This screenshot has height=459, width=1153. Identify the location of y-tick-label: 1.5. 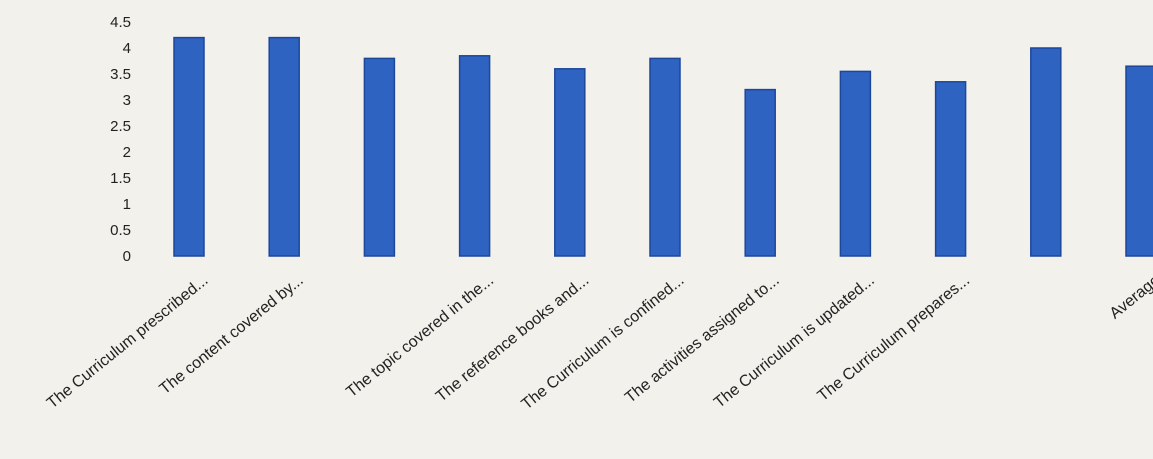
(120, 178).